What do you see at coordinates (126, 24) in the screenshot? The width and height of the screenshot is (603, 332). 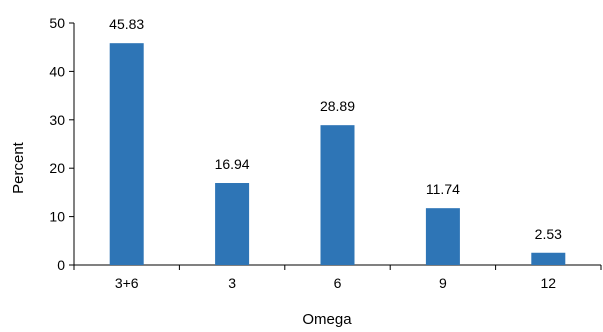 I see `data-label: 45.83` at bounding box center [126, 24].